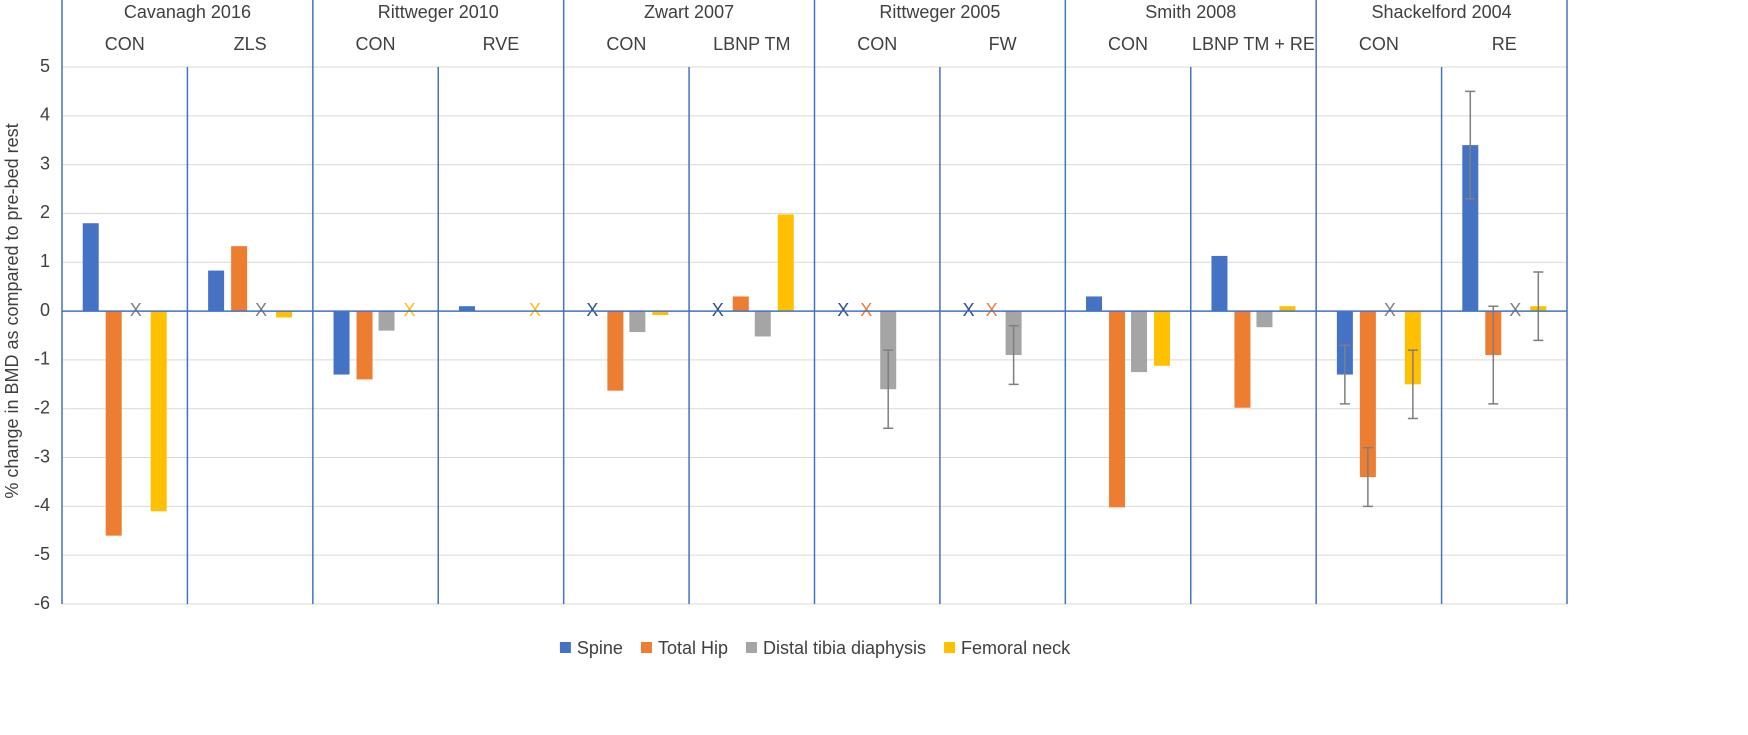 The image size is (1748, 735). Describe the element at coordinates (501, 44) in the screenshot. I see `x-tick-label: RVE` at that location.